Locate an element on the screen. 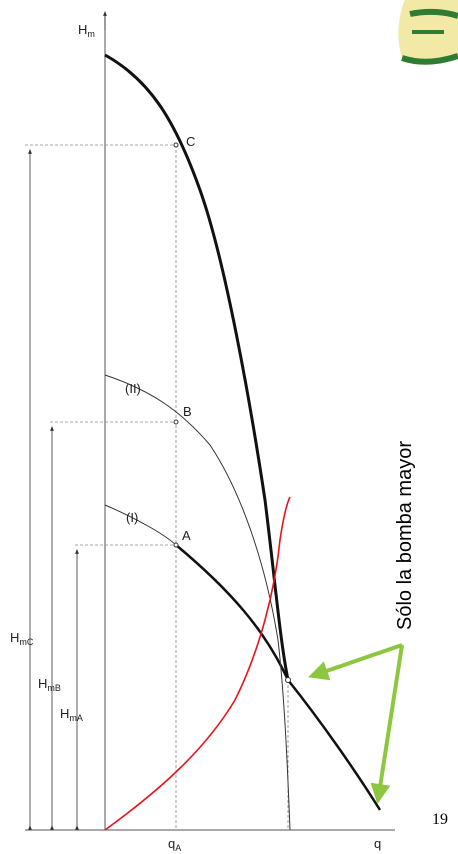  pump-curve-larger is located at coordinates (278, 677).